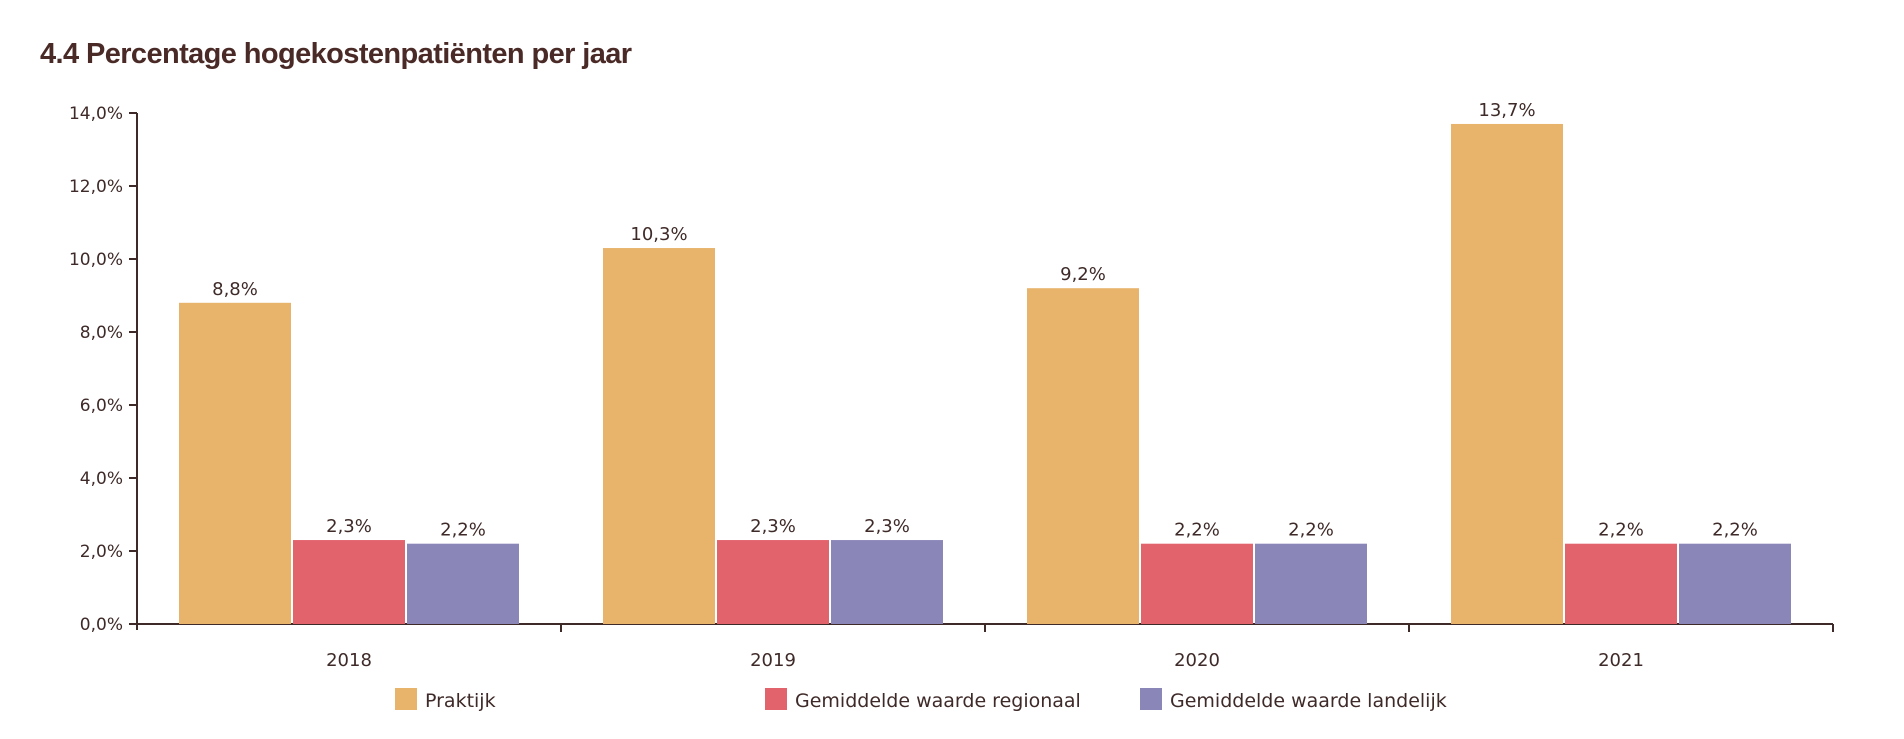  Describe the element at coordinates (96, 187) in the screenshot. I see `y-tick-label: 12,0%` at that location.